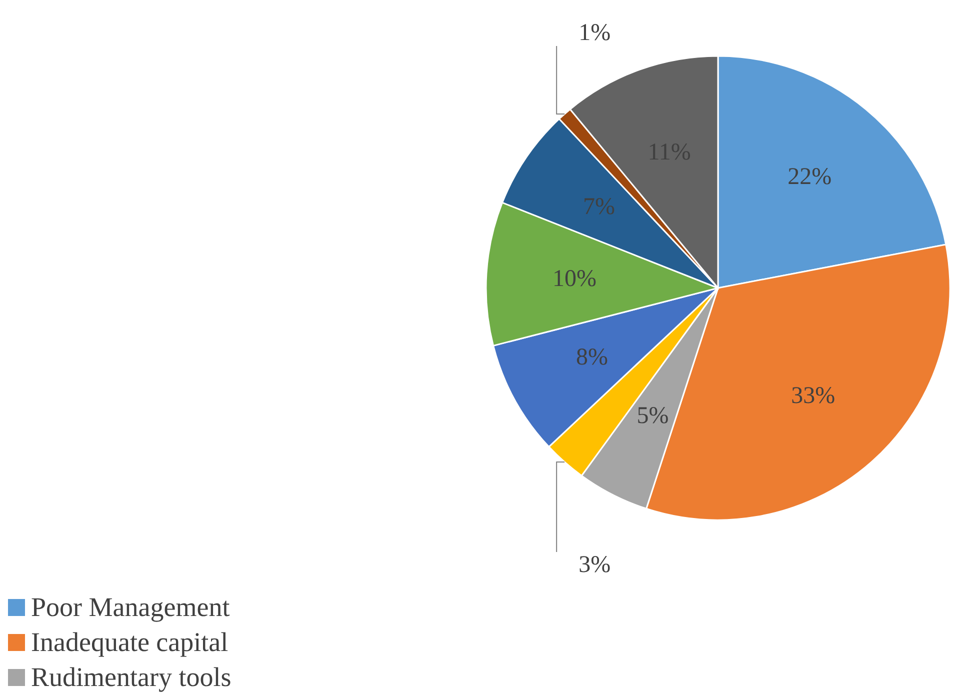 The width and height of the screenshot is (960, 695). Describe the element at coordinates (130, 607) in the screenshot. I see `legend-label: Poor Management` at that location.